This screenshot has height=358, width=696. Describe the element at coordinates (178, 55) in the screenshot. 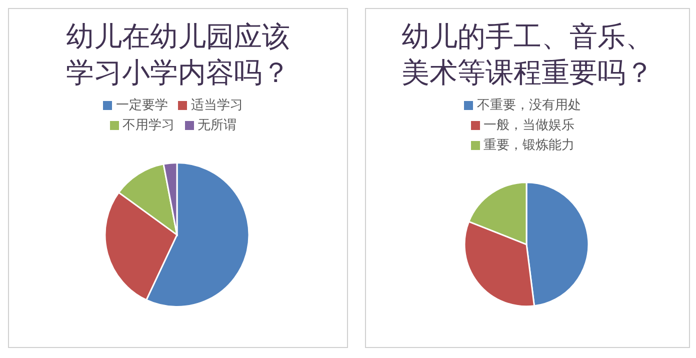

I see `chart-title: 幼儿在幼儿园应该学习小学内容吗？` at that location.